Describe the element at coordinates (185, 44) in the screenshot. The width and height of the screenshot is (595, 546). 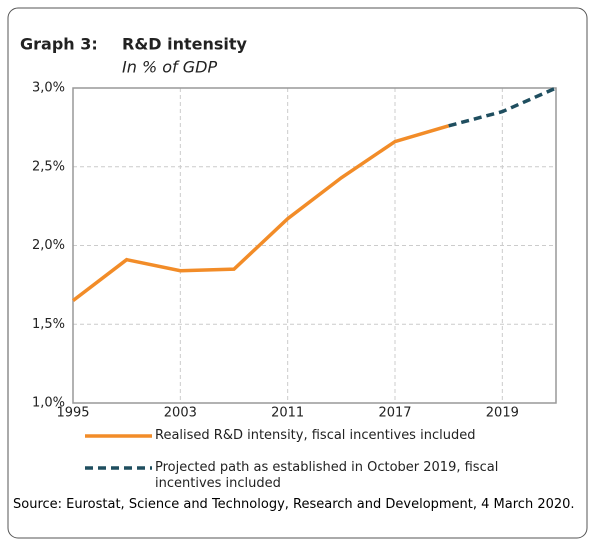
I see `chart-title: R&D intensity` at that location.